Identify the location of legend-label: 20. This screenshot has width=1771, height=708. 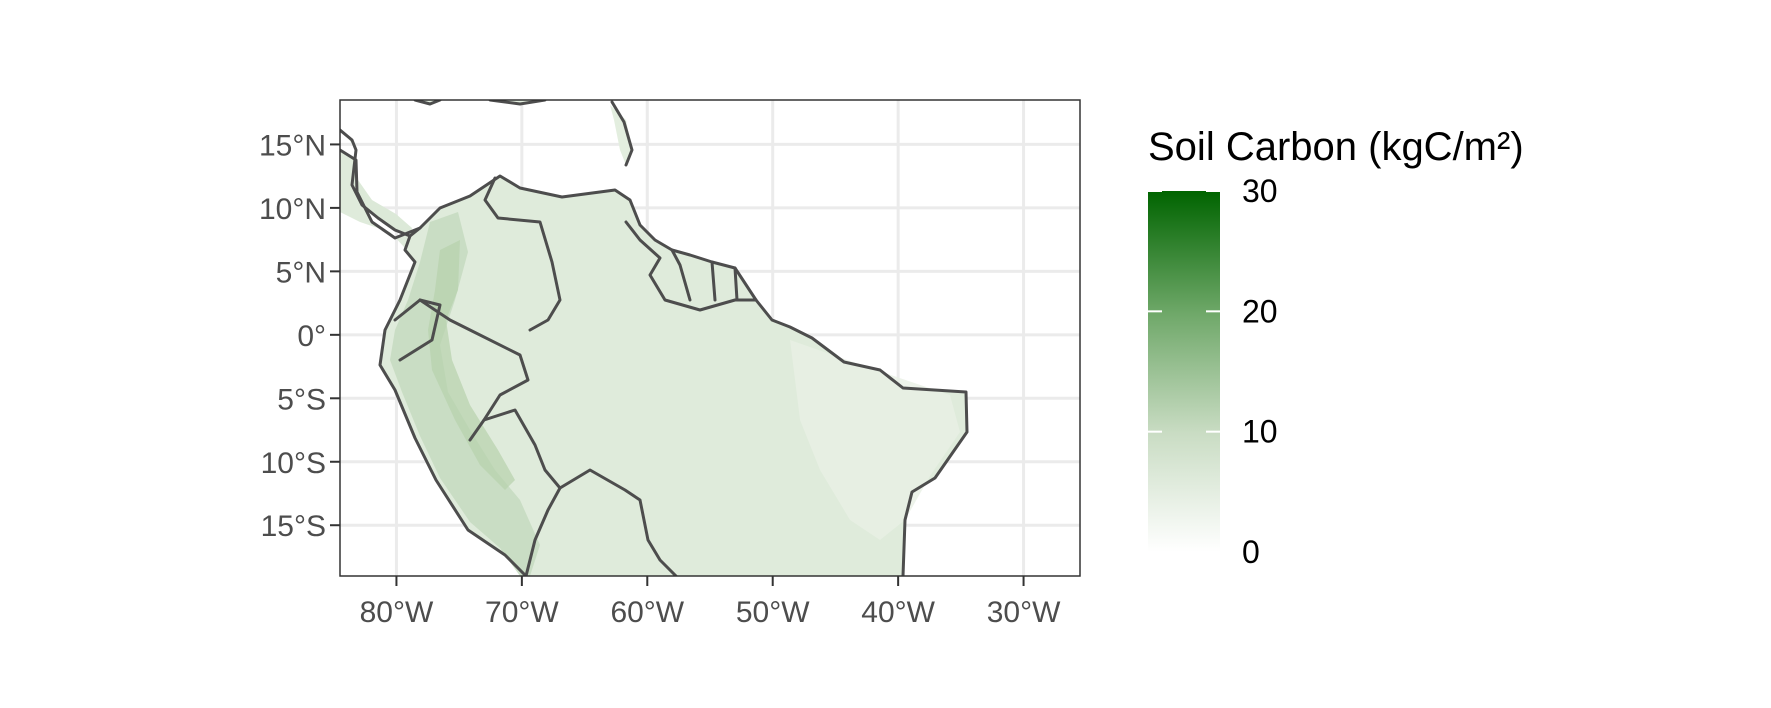
(1260, 311).